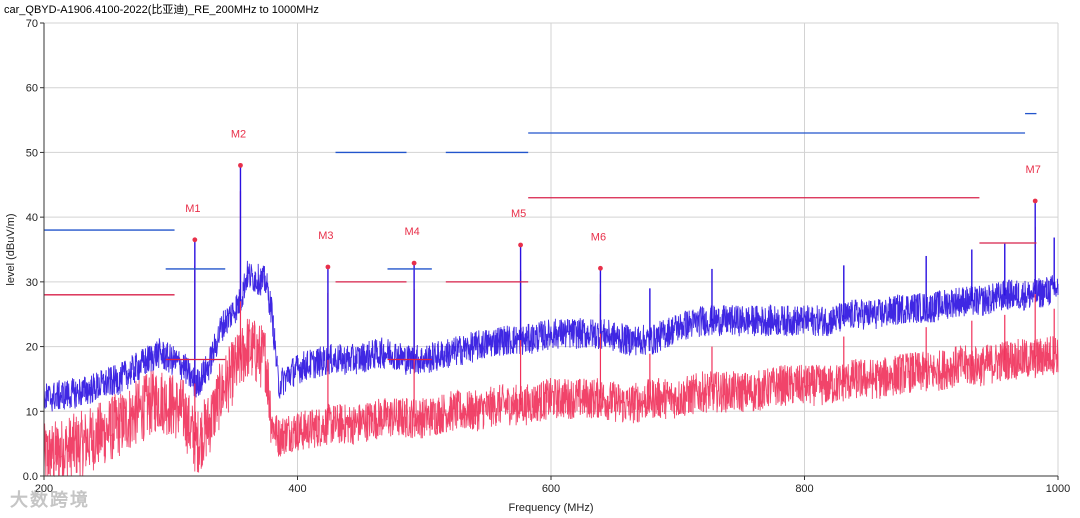  I want to click on x-tick-label: 1000, so click(1058, 489).